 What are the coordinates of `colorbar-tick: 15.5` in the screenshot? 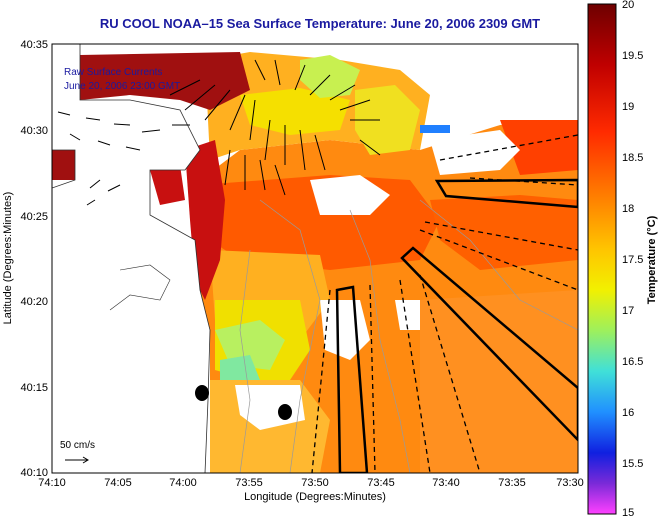 It's located at (632, 464).